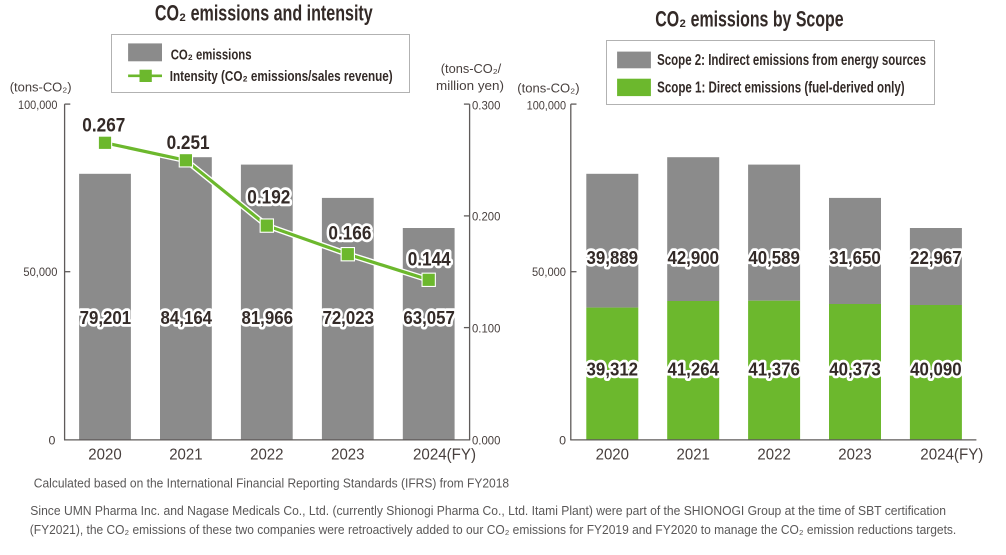 The height and width of the screenshot is (555, 1006). What do you see at coordinates (486, 440) in the screenshot?
I see `svg-text: 0.000` at bounding box center [486, 440].